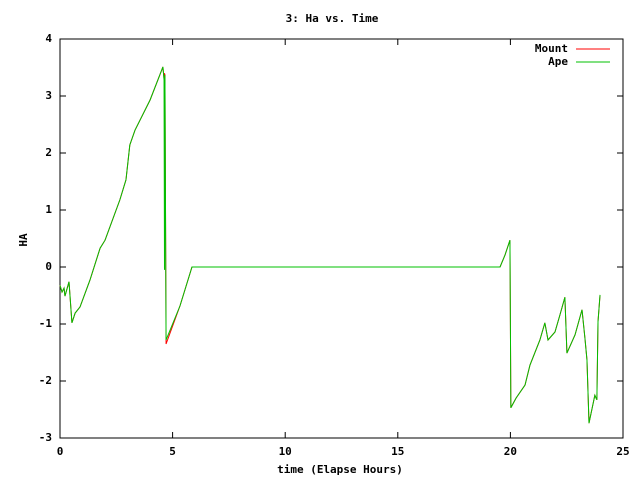 This screenshot has height=480, width=640. I want to click on y-tick-label: 0, so click(48, 266).